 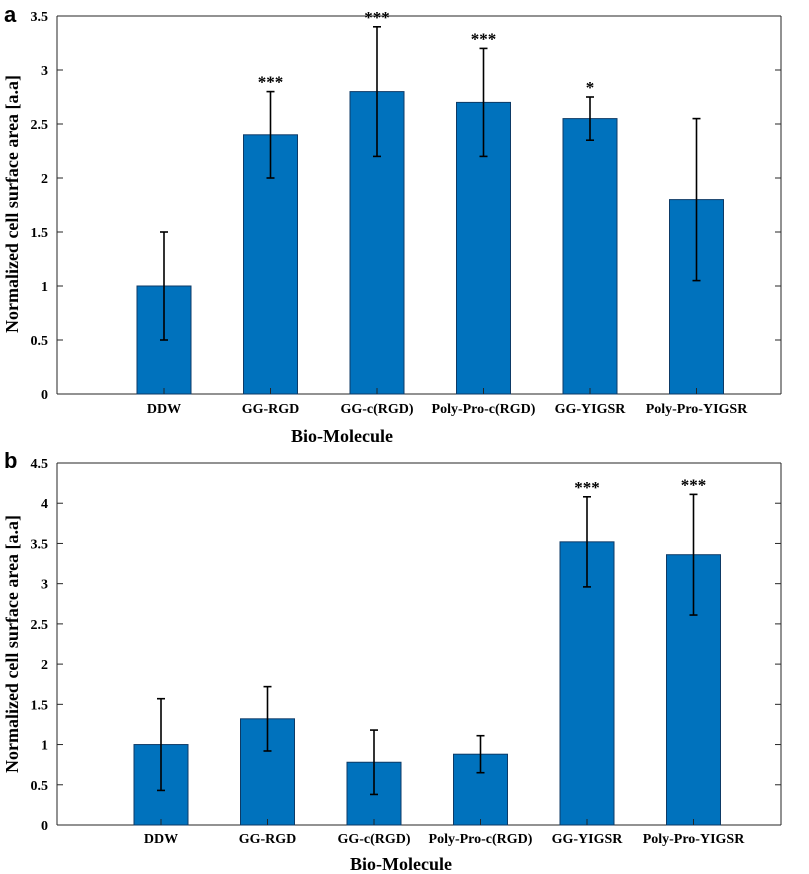 I want to click on panel-a-y-tick-label: 0, so click(x=44, y=395).